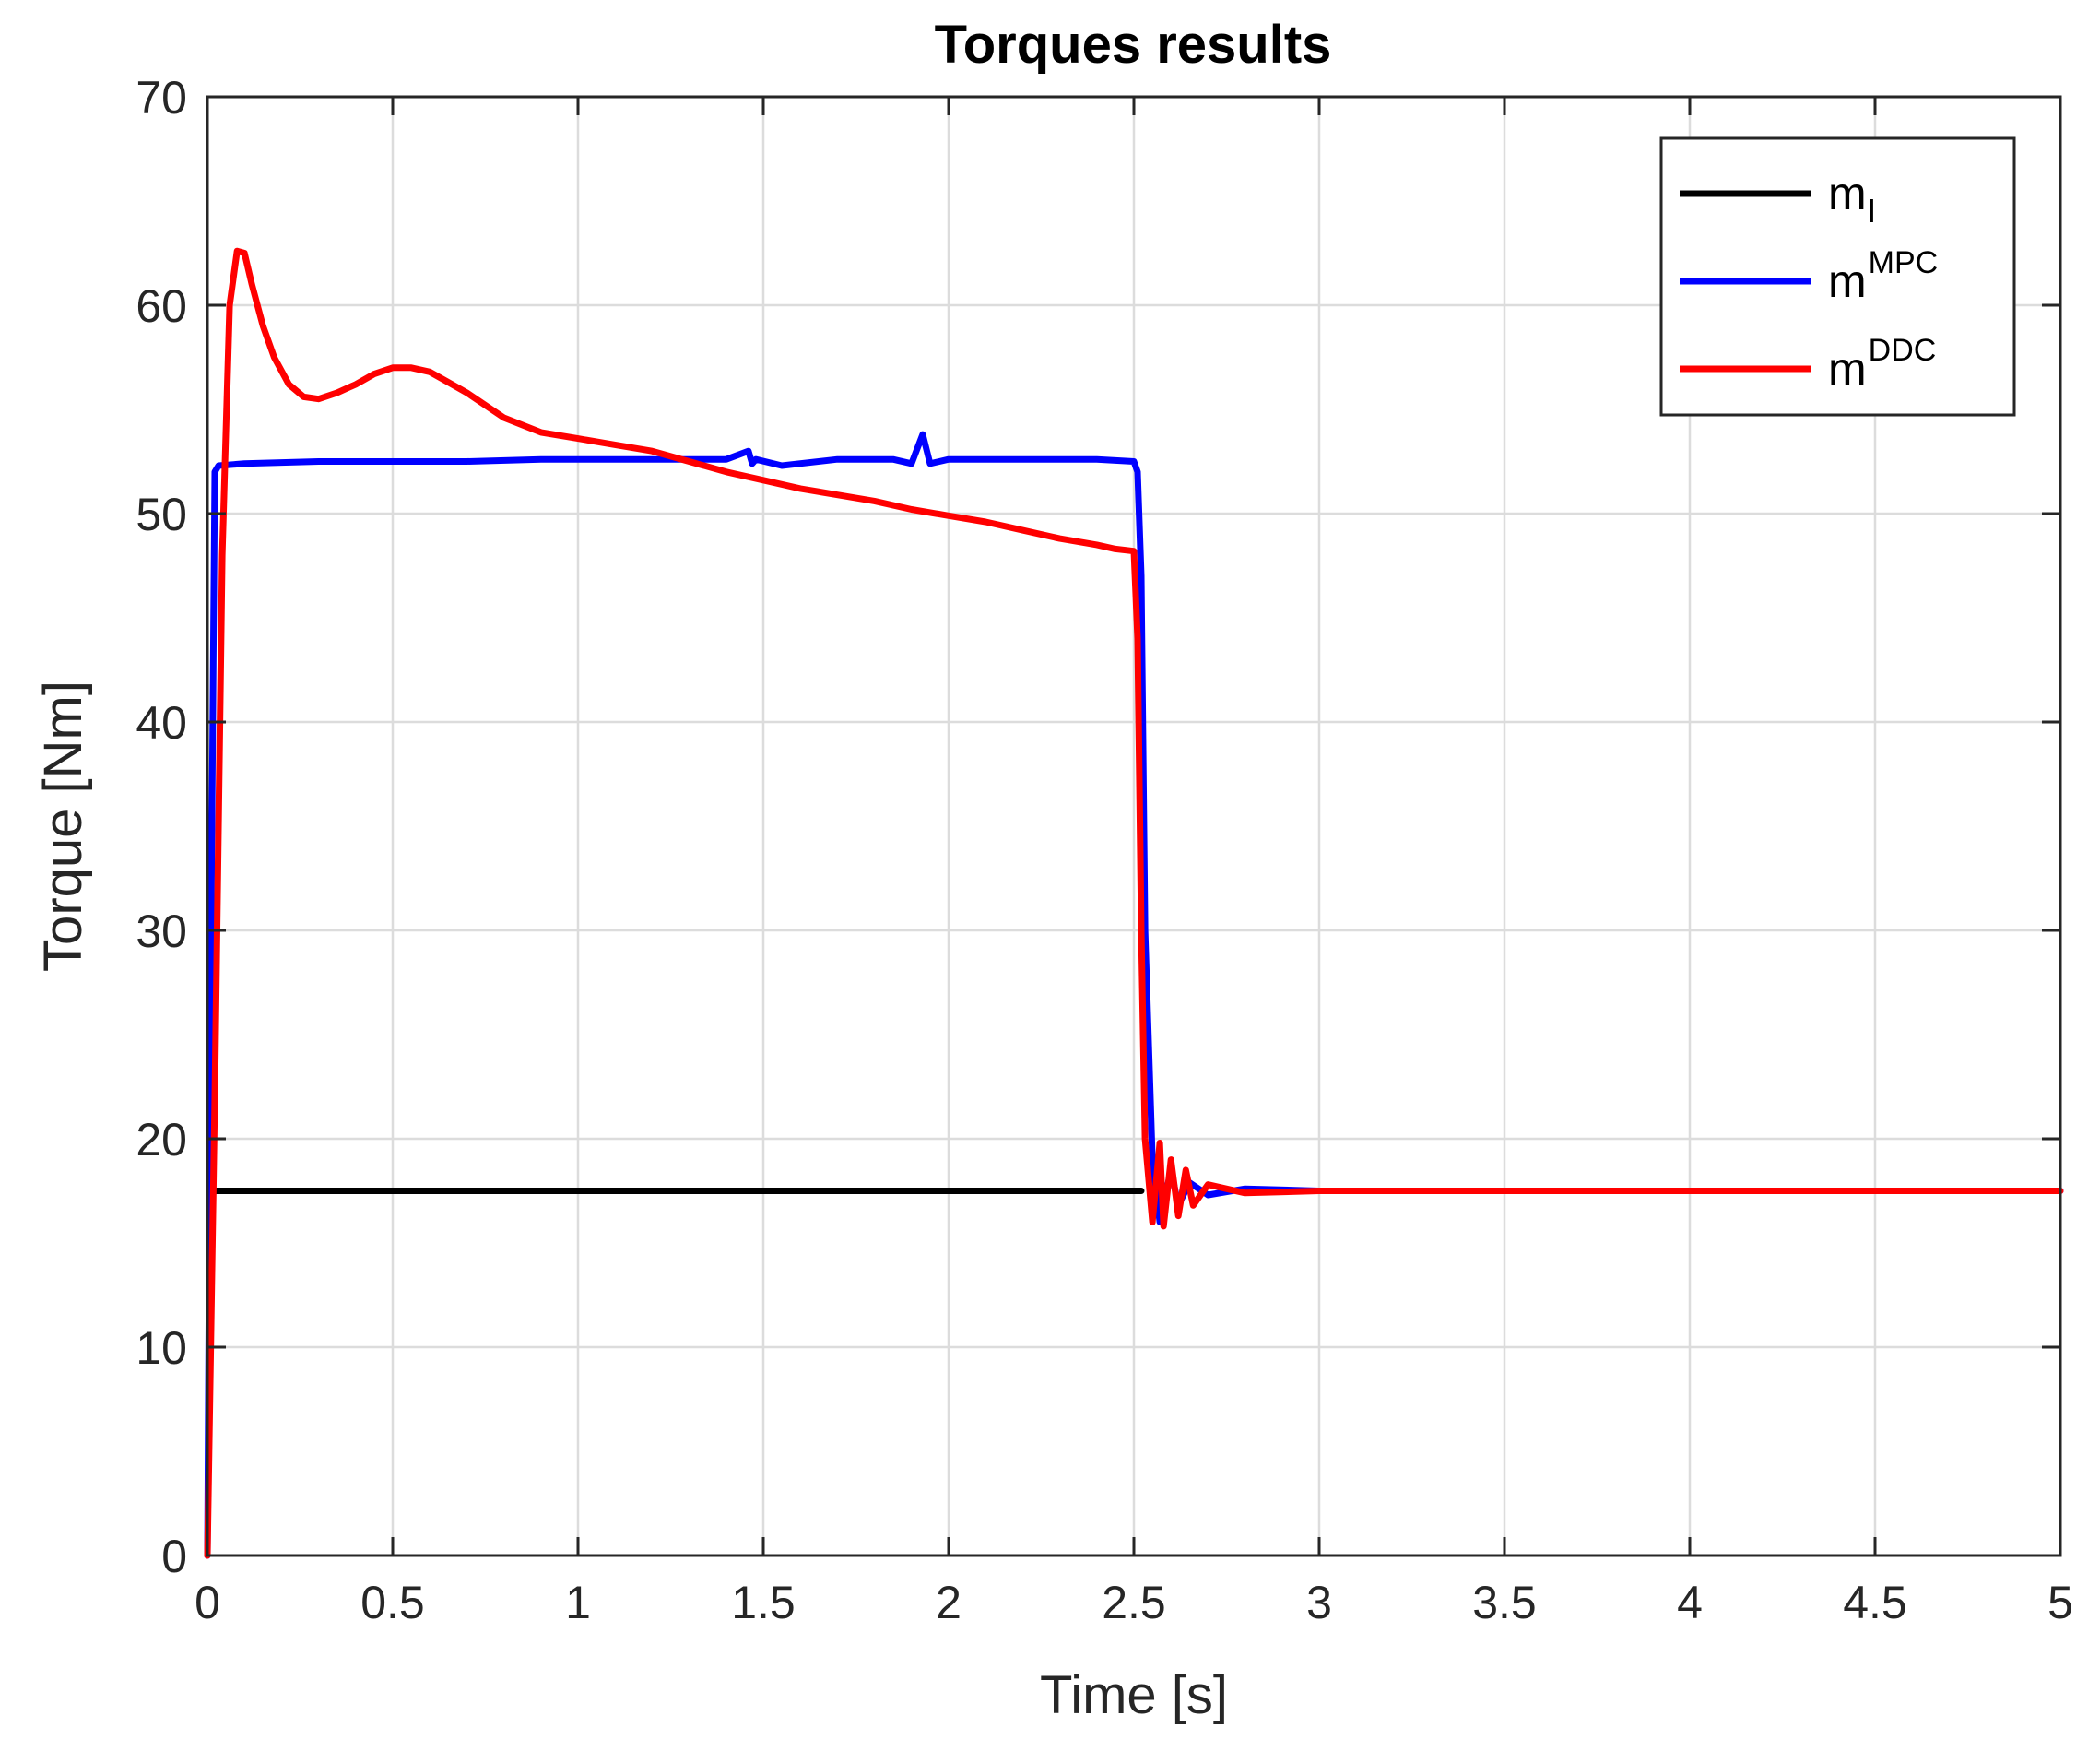  What do you see at coordinates (1134, 1602) in the screenshot?
I see `x-tick-label: 2.5` at bounding box center [1134, 1602].